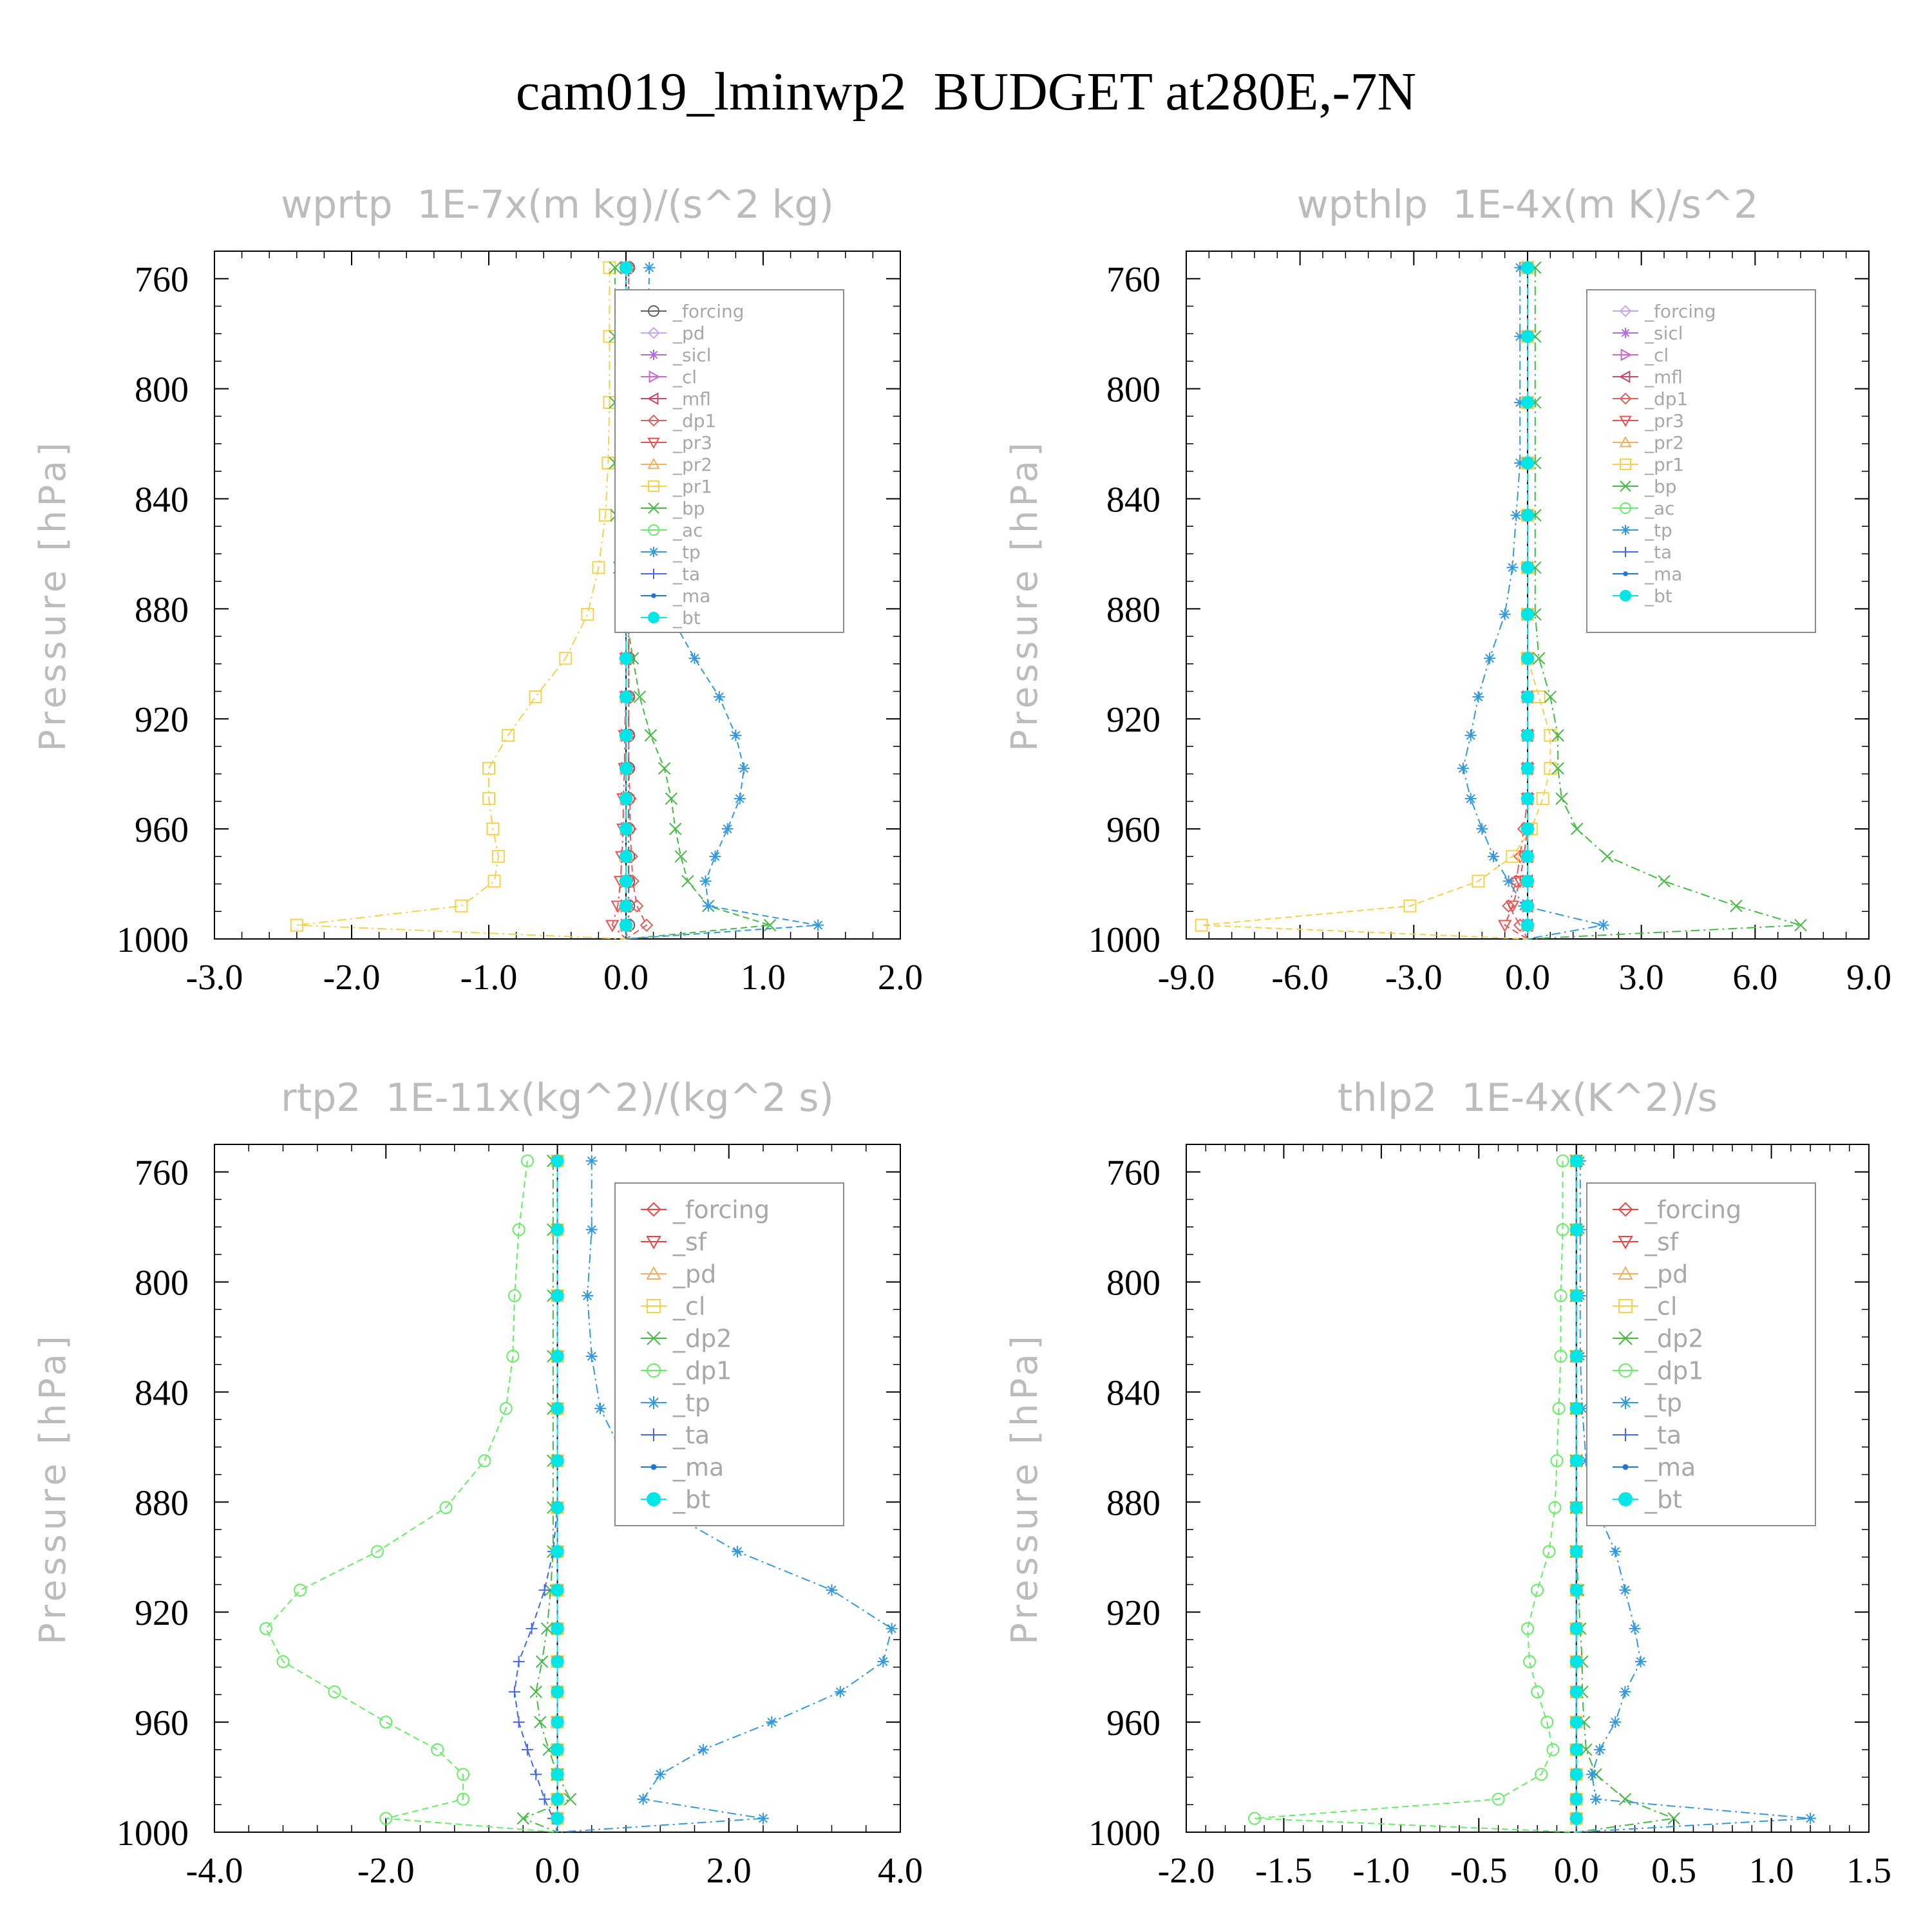 Image resolution: width=1932 pixels, height=1932 pixels. What do you see at coordinates (1187, 1871) in the screenshot?
I see `x-tick-label: -2.0` at bounding box center [1187, 1871].